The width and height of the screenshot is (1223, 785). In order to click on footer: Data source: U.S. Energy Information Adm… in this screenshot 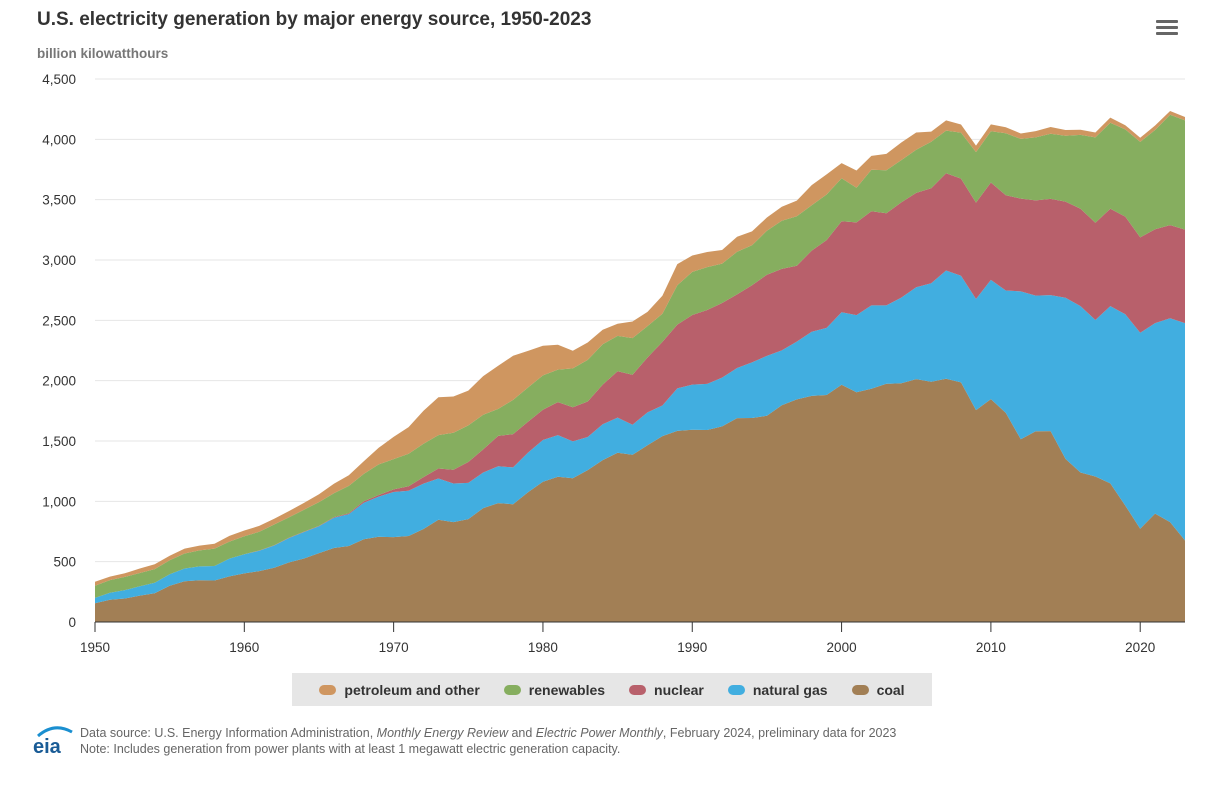, I will do `click(488, 741)`.